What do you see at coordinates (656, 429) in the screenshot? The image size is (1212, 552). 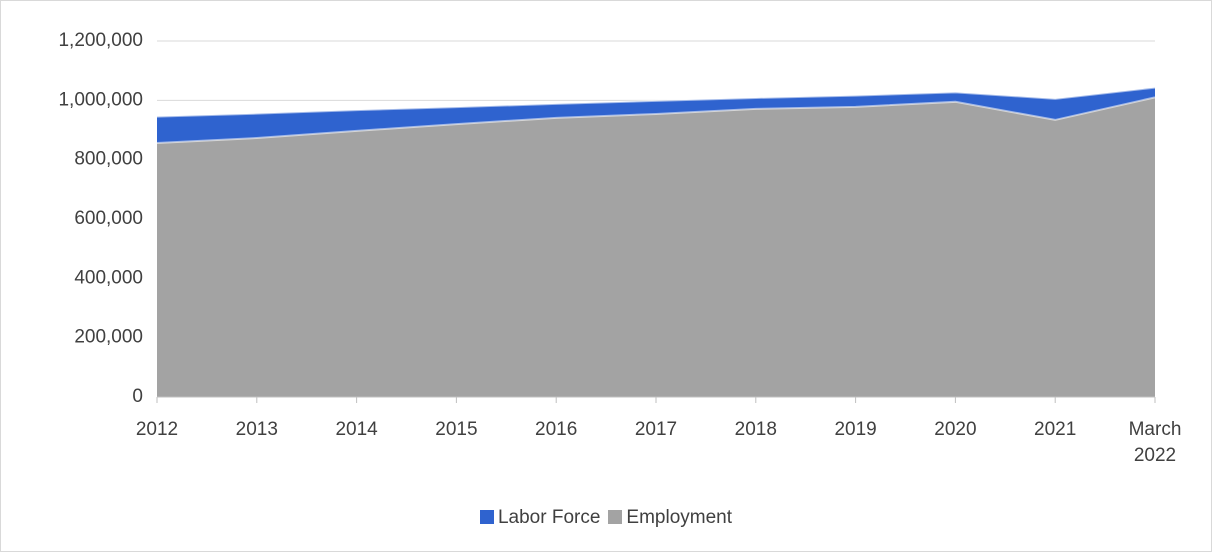 I see `x-tick-label: 2017` at bounding box center [656, 429].